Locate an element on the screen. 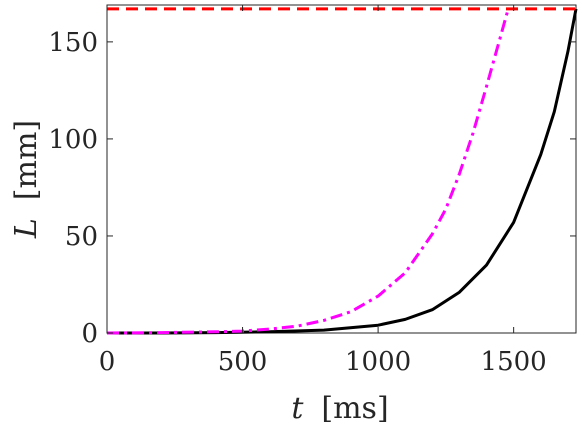  x-tick-label: 1000 is located at coordinates (378, 362).